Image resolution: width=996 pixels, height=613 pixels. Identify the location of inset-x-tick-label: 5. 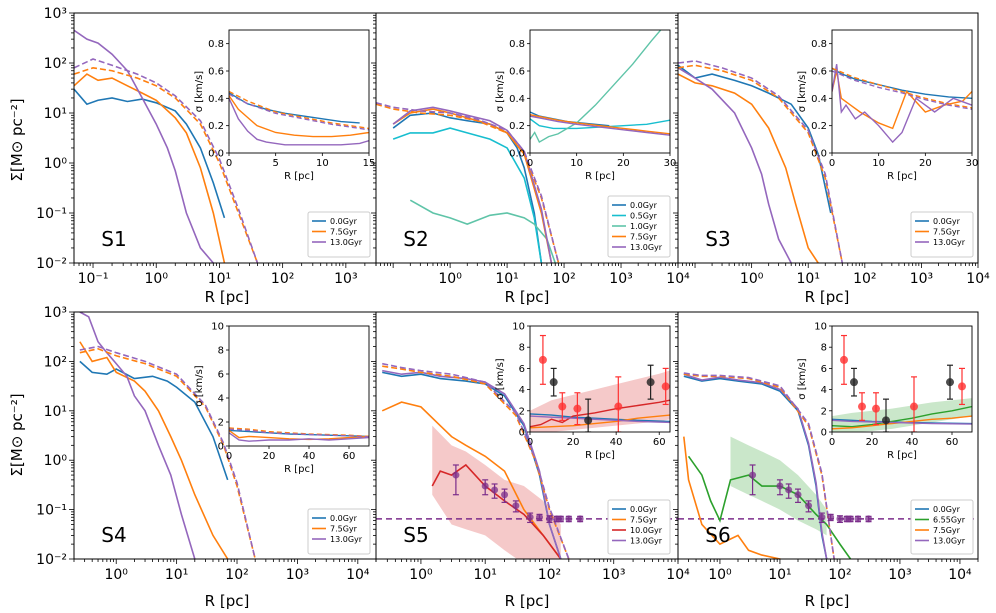
(275, 163).